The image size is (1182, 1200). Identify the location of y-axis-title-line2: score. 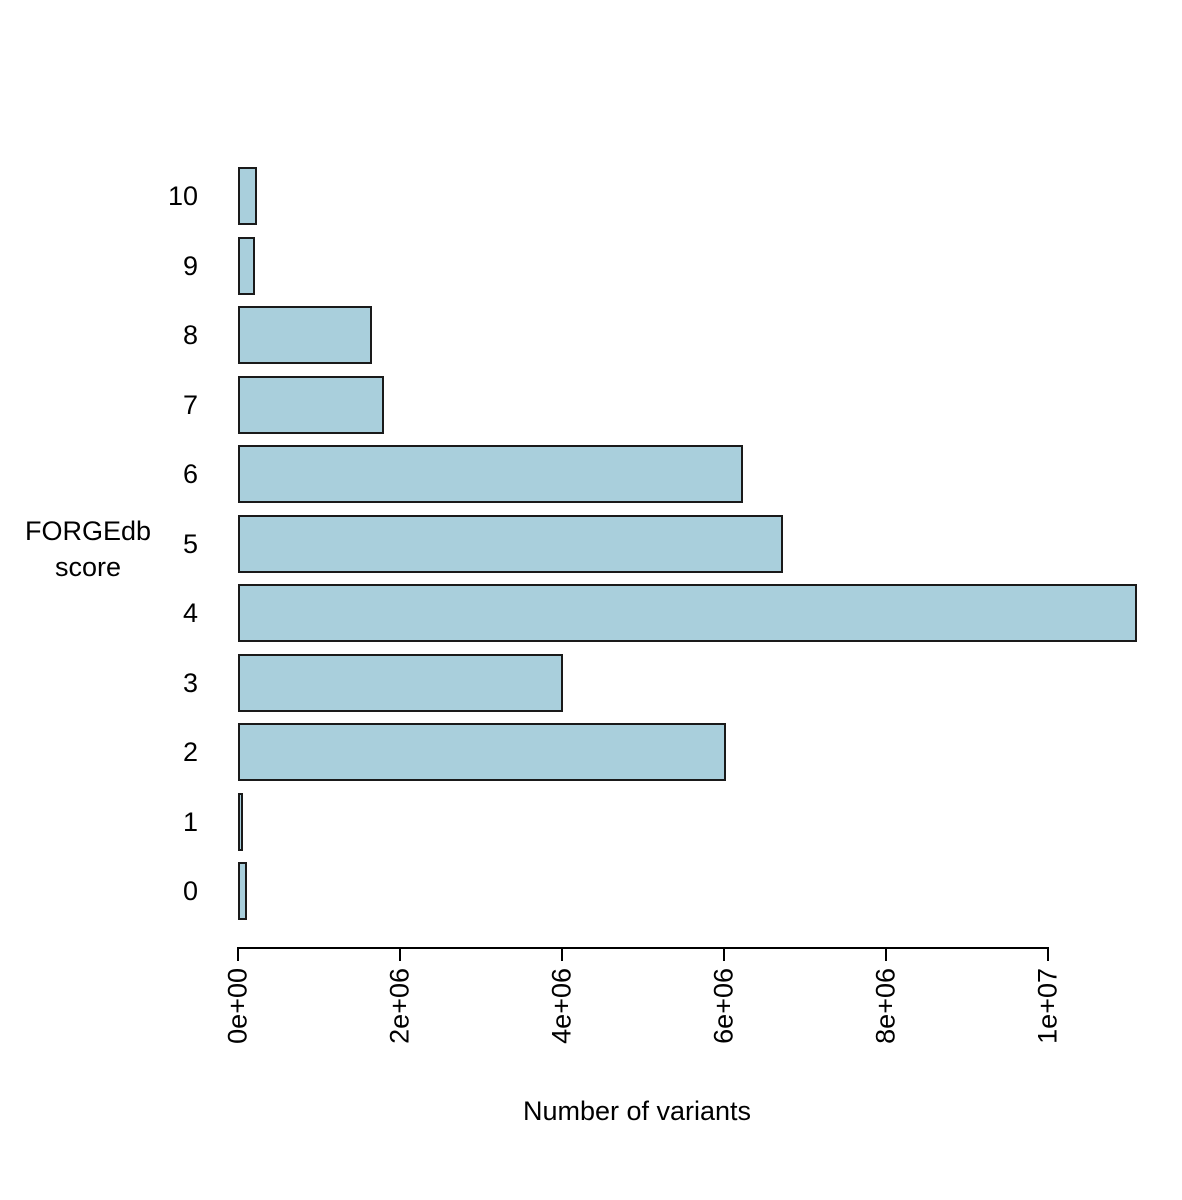
(88, 567).